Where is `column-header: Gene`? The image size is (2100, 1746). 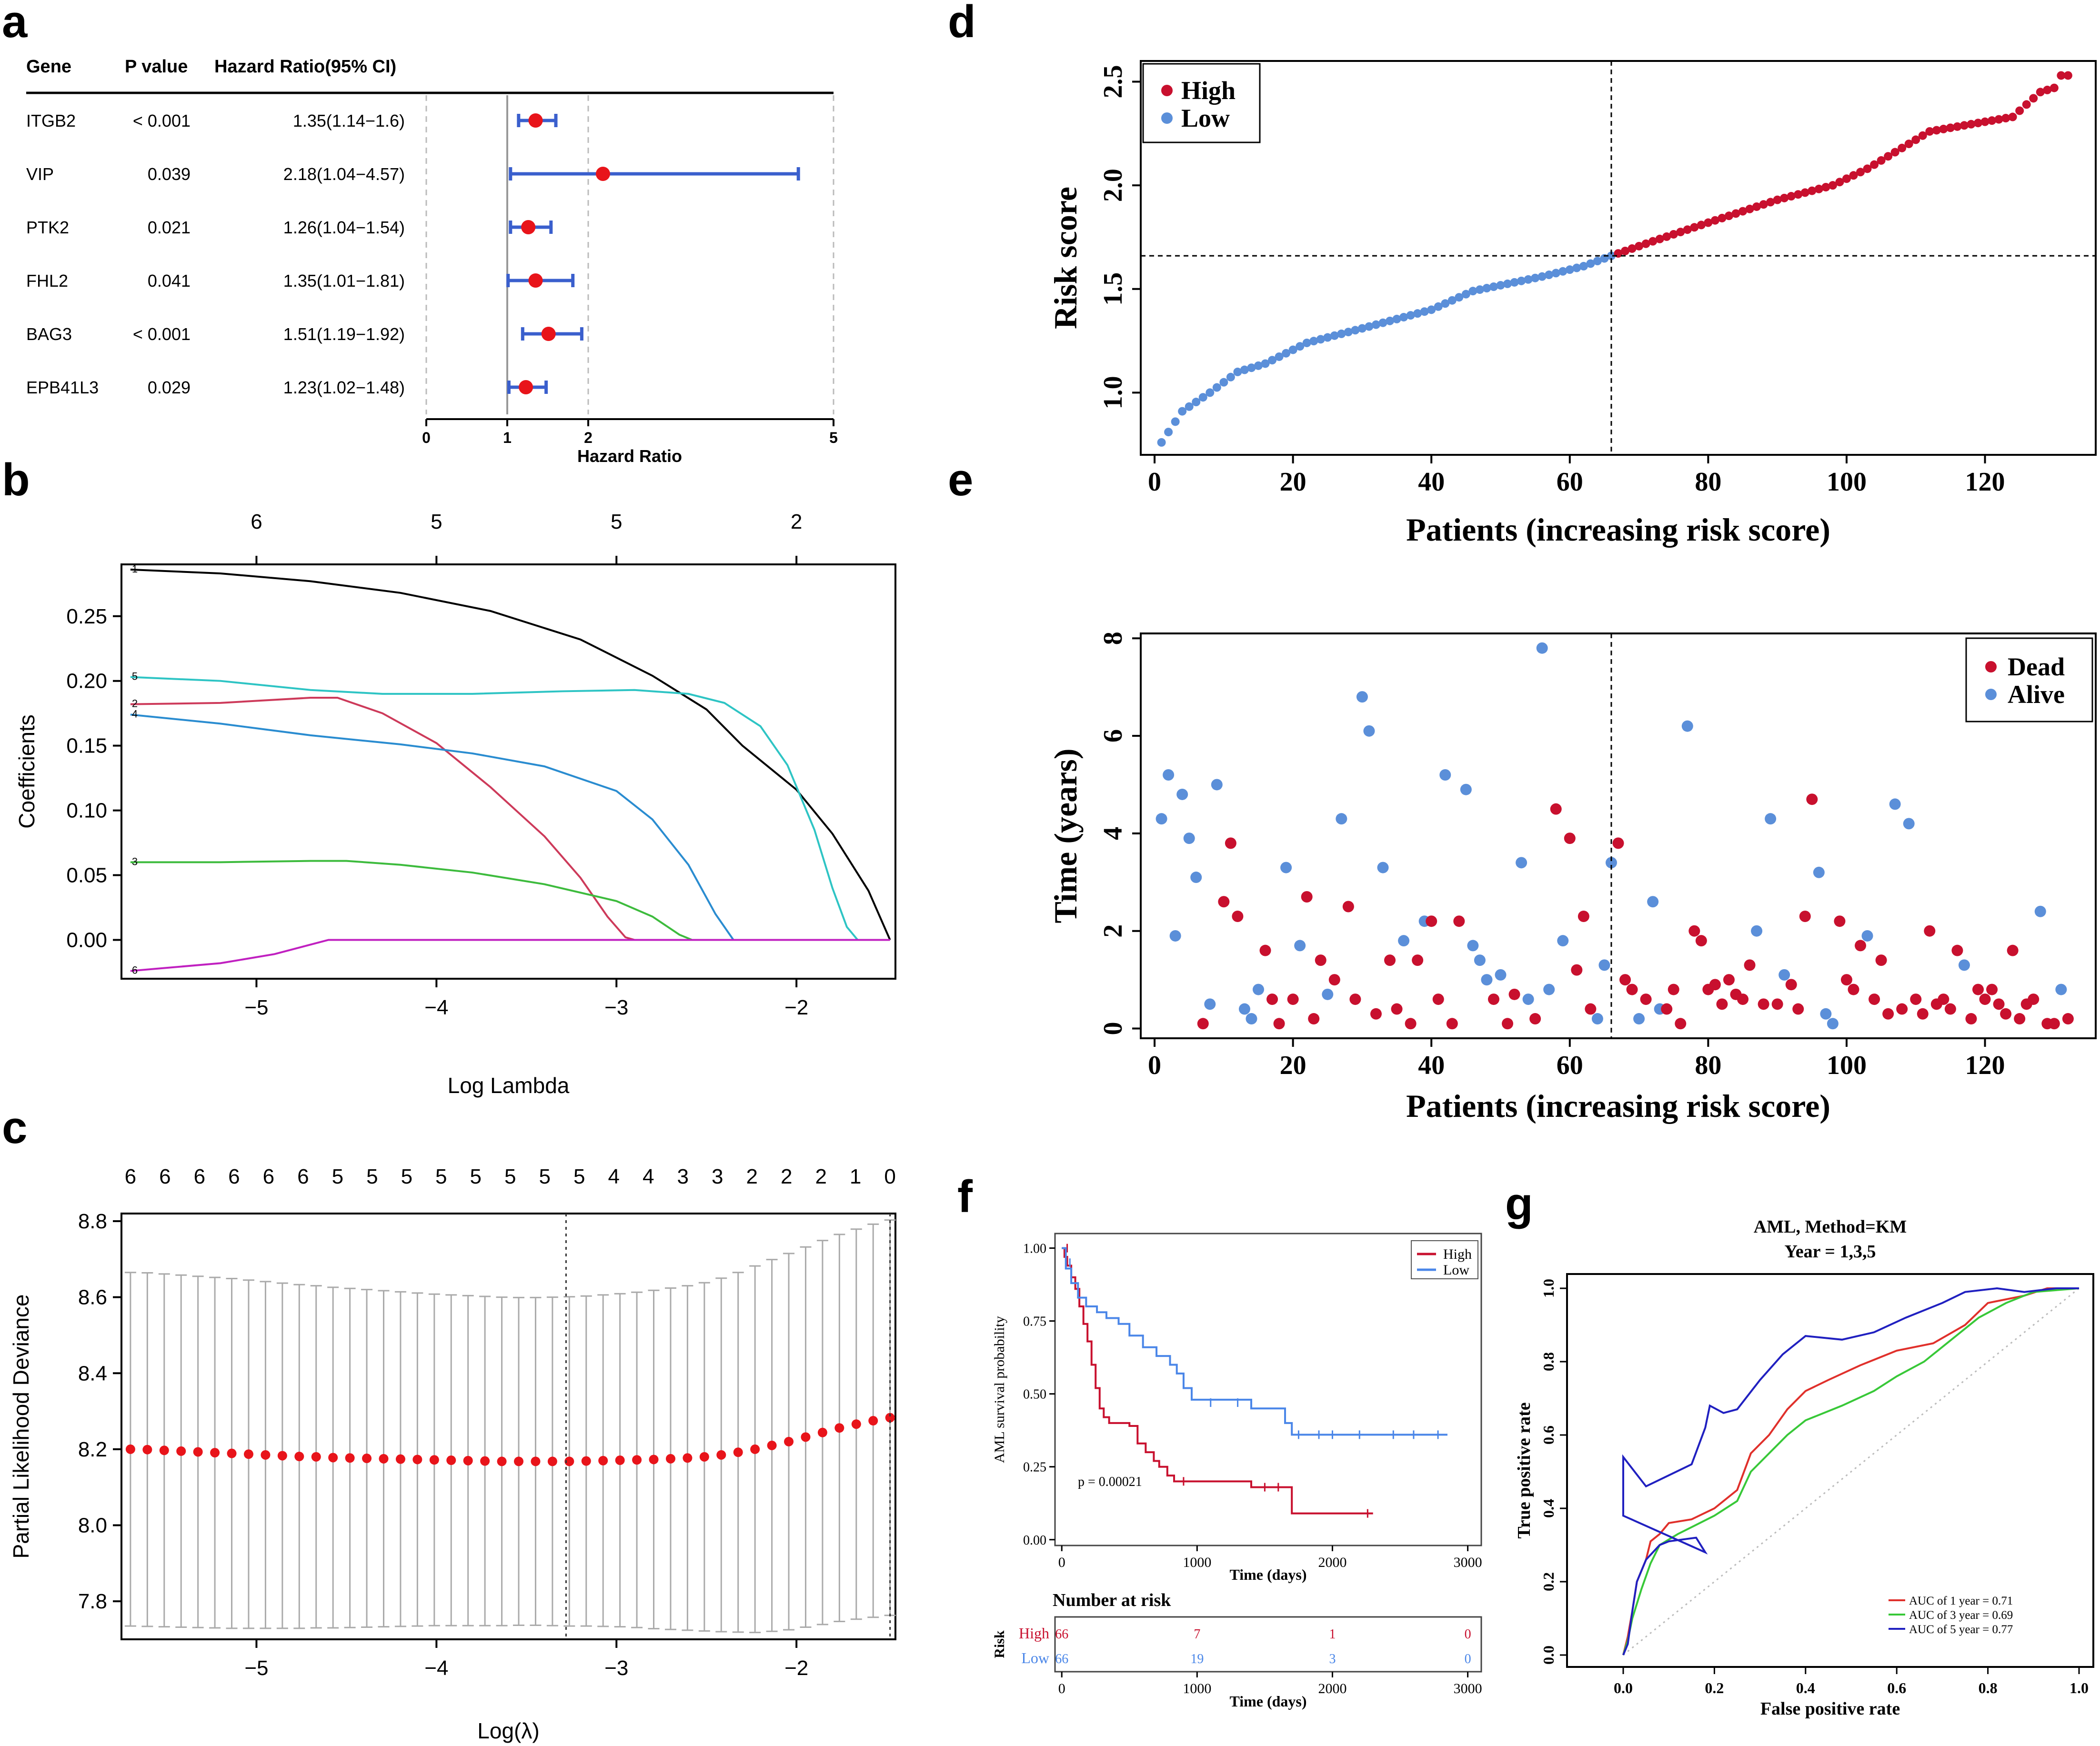 column-header: Gene is located at coordinates (48, 67).